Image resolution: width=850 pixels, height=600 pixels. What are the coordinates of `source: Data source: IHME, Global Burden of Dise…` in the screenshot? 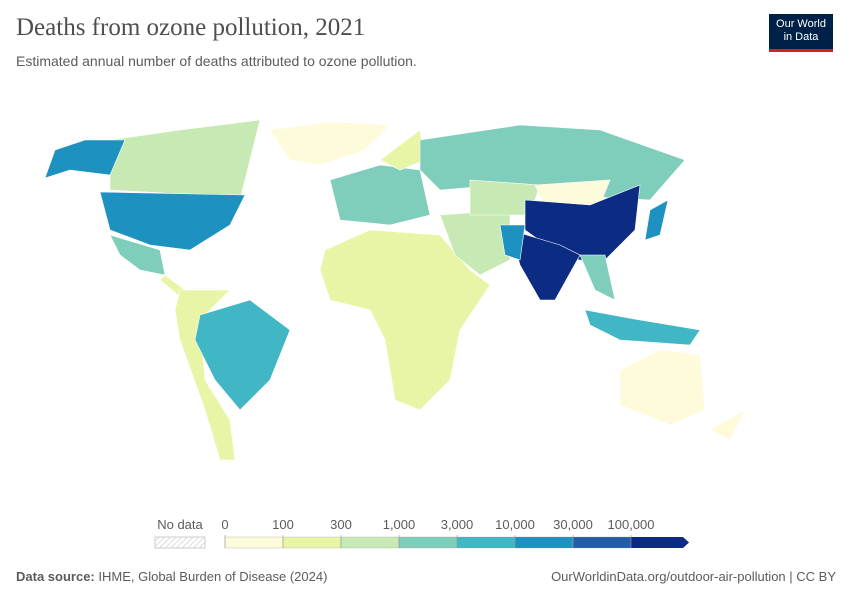 It's located at (171, 576).